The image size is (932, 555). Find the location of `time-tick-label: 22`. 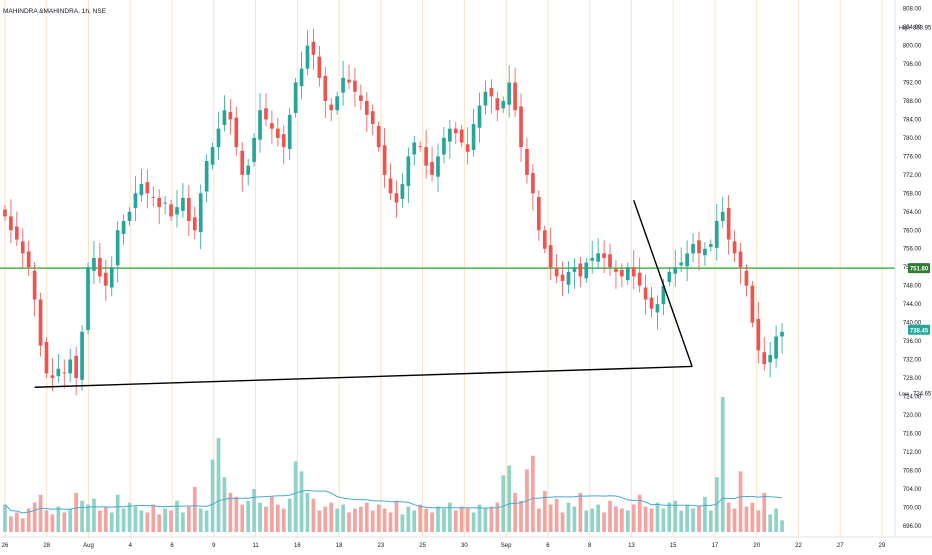

time-tick-label: 22 is located at coordinates (798, 546).